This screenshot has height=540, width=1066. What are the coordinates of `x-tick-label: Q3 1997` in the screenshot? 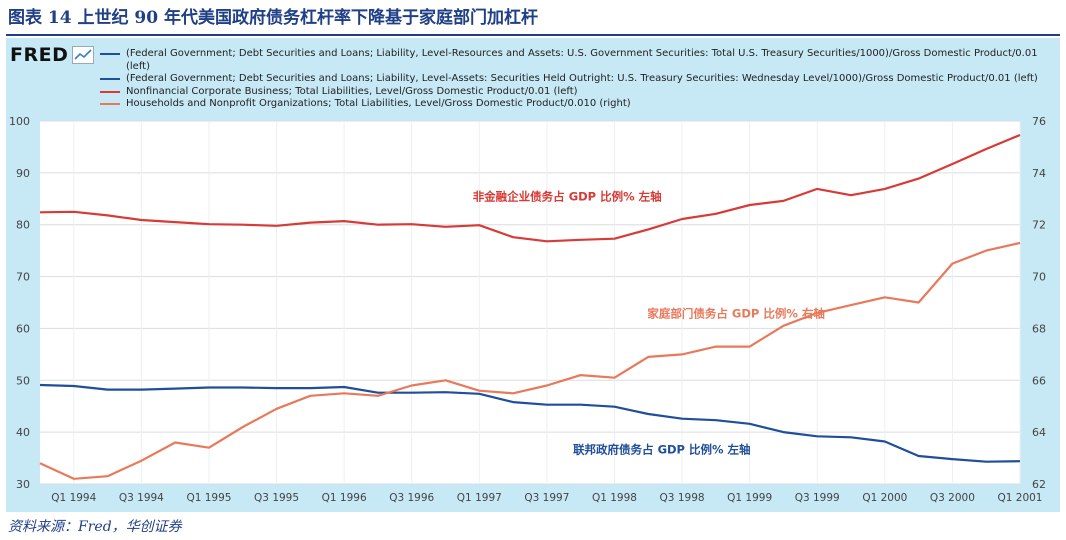 It's located at (546, 498).